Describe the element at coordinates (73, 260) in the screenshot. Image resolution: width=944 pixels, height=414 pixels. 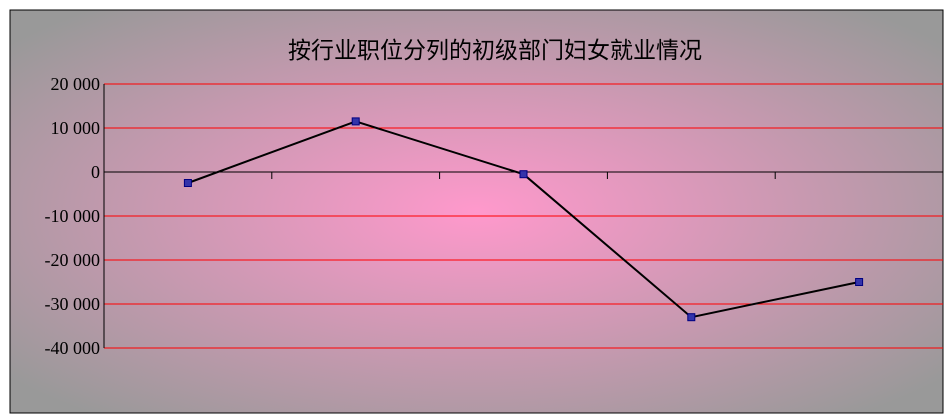
I see `y-tick-label: -20 000` at that location.